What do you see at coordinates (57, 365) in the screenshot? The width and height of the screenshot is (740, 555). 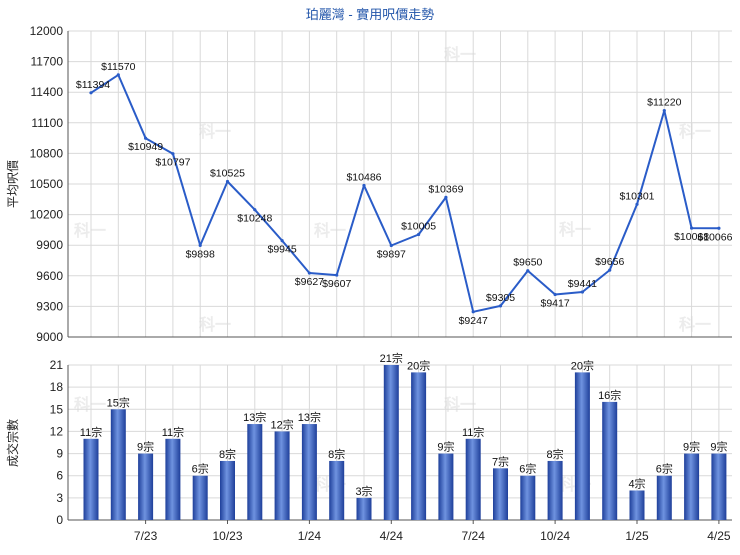 I see `bar-y-tick-label: 21` at bounding box center [57, 365].